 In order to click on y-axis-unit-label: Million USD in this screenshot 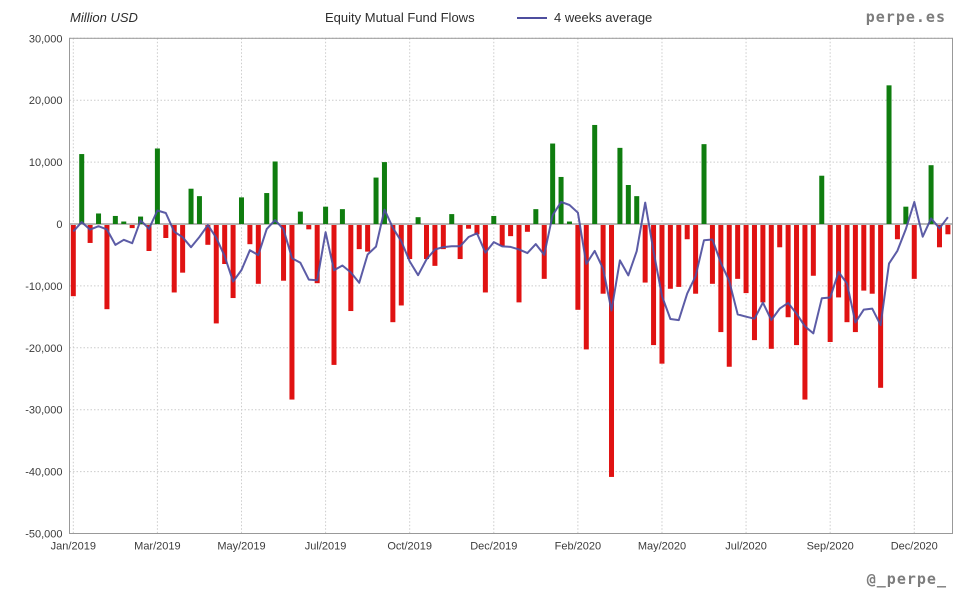, I will do `click(104, 17)`.